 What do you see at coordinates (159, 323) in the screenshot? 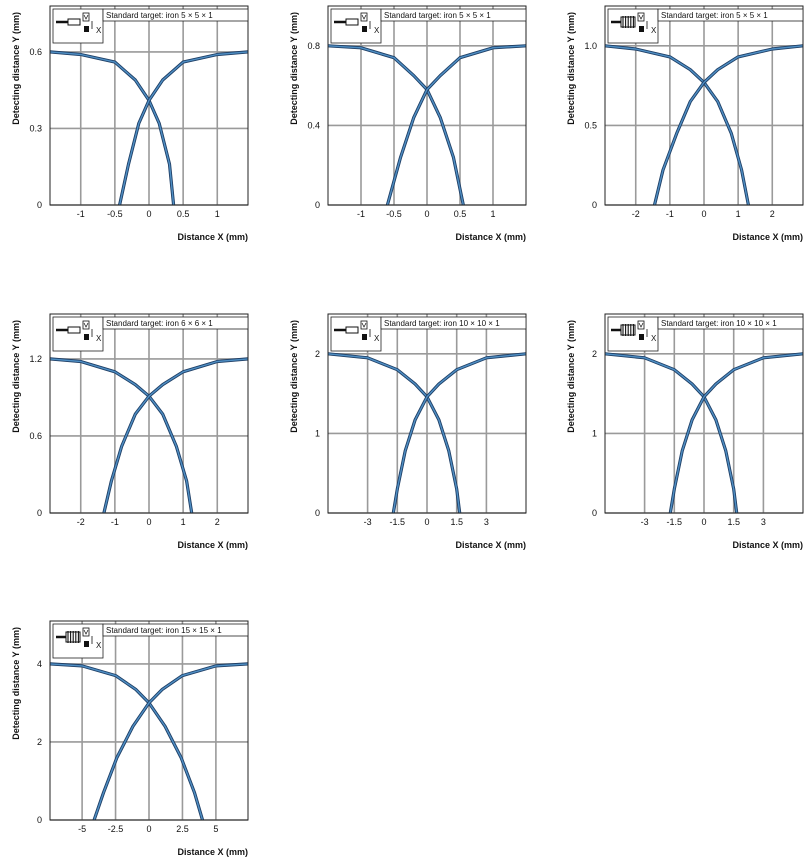
I see `legend-label: Standard target: iron 6 × 6 × 1` at bounding box center [159, 323].